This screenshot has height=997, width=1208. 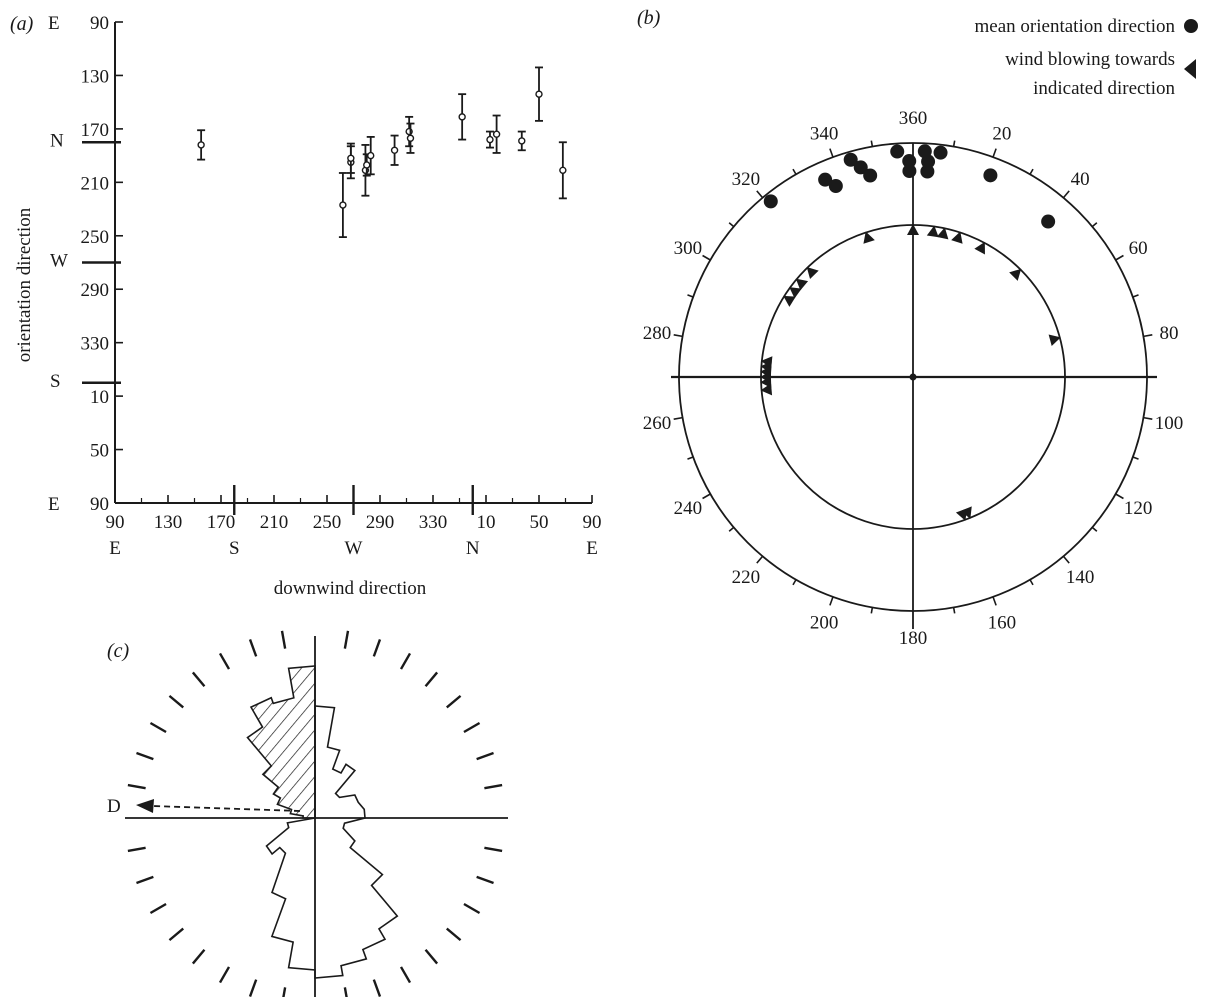 What do you see at coordinates (1138, 508) in the screenshot?
I see `angle-label: 120` at bounding box center [1138, 508].